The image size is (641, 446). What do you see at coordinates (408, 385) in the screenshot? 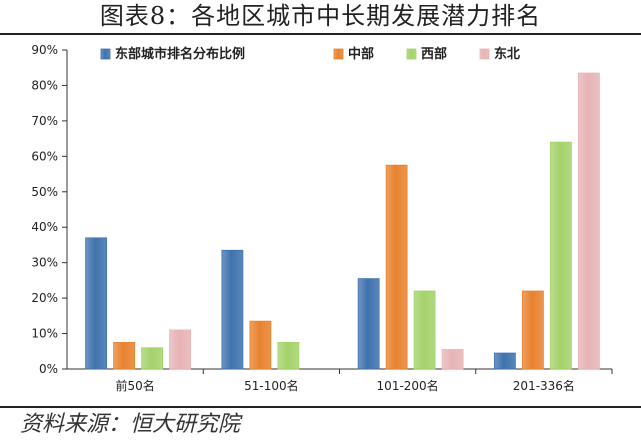
I see `x-tick-label: 101-200名` at bounding box center [408, 385].